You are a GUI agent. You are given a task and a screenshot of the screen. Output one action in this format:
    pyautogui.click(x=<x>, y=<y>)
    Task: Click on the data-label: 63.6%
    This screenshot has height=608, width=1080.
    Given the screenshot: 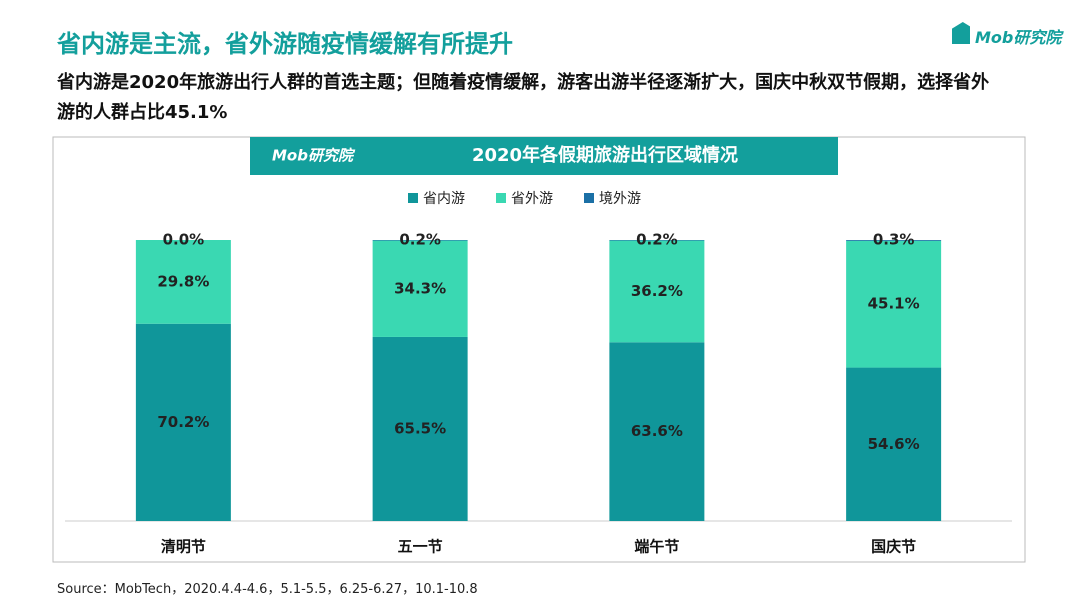 What is the action you would take?
    pyautogui.click(x=657, y=431)
    